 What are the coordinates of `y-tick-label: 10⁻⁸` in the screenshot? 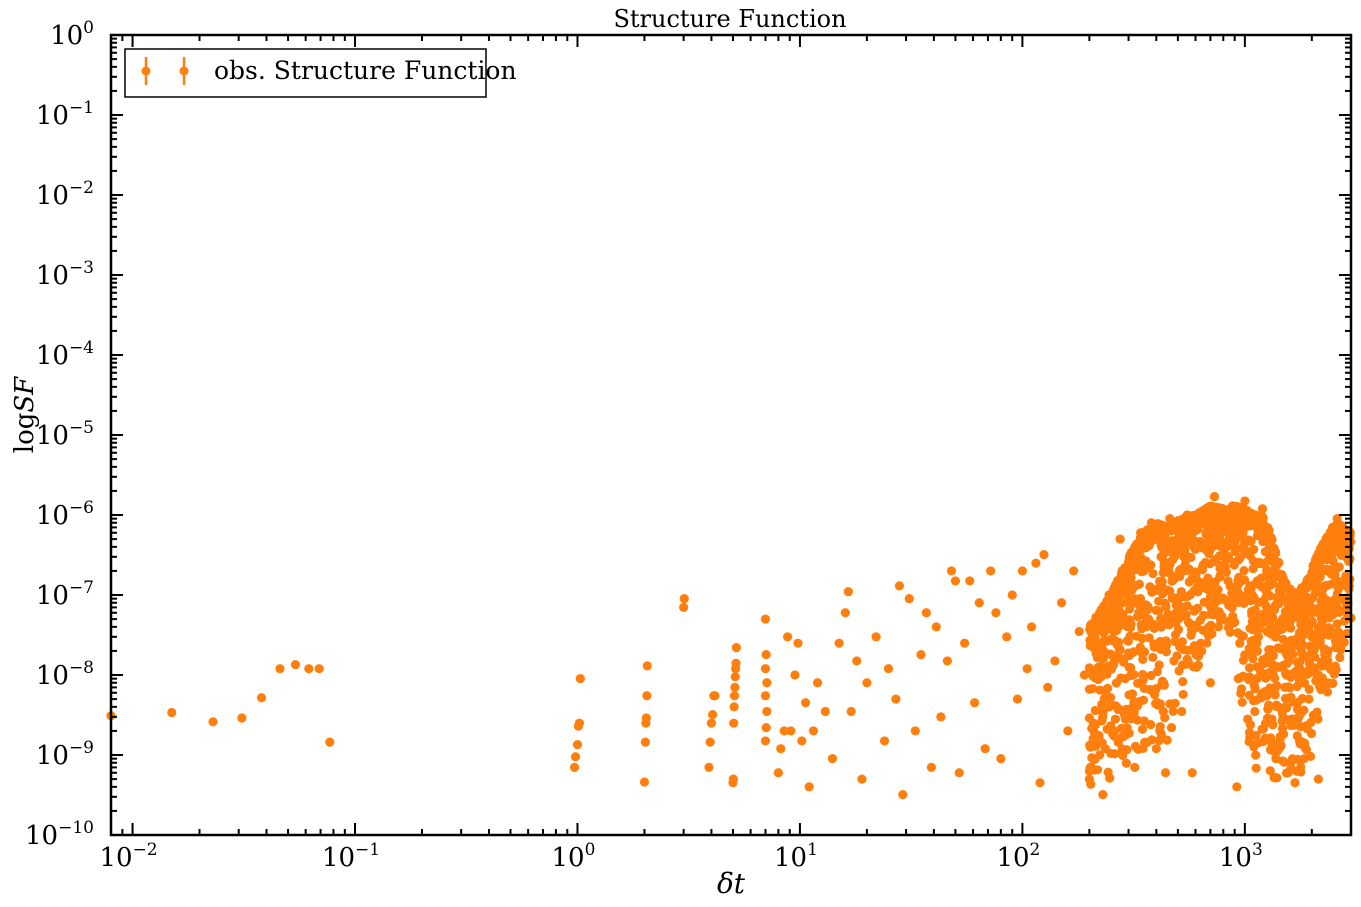 It's located at (65, 674).